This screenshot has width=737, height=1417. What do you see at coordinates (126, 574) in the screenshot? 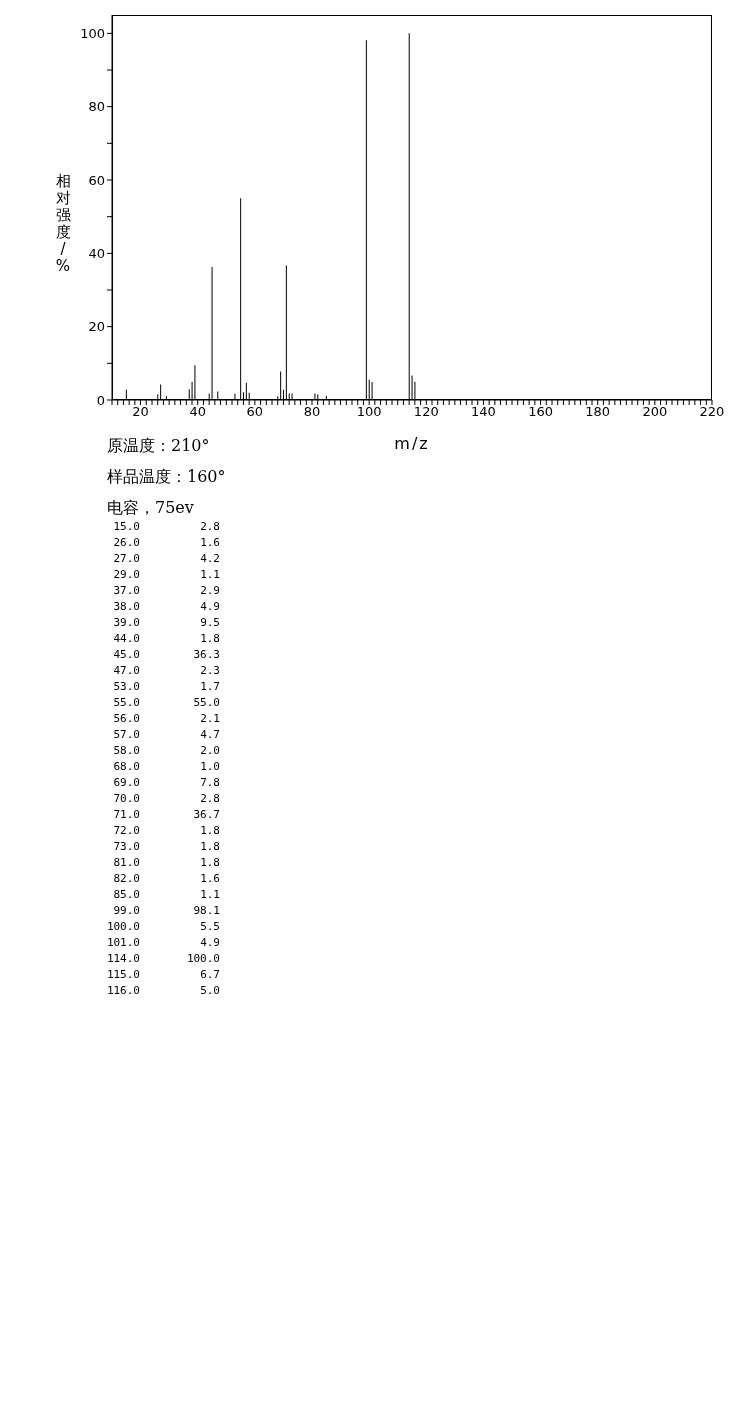
I see `text: 29.0` at bounding box center [126, 574].